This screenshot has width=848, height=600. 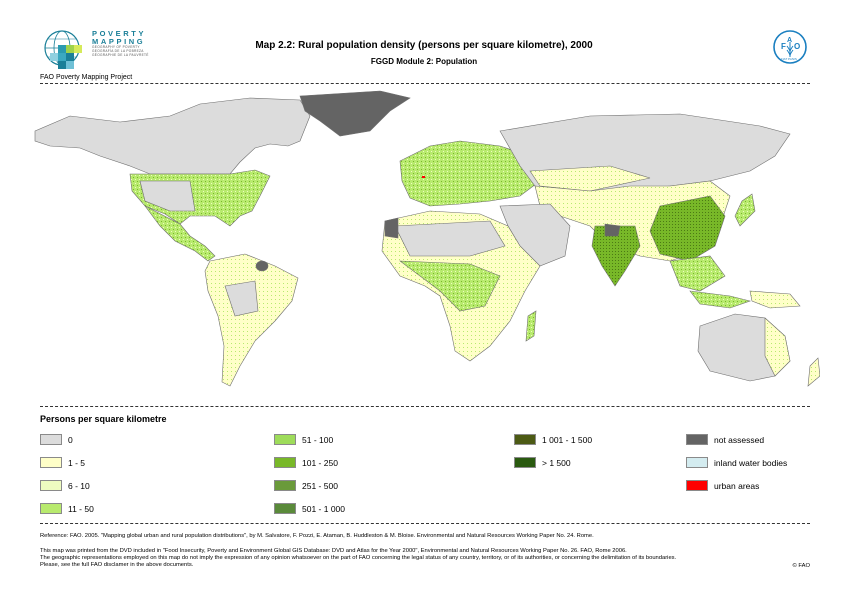 I want to click on legend-item-urban-areas: urban areas, so click(x=722, y=485).